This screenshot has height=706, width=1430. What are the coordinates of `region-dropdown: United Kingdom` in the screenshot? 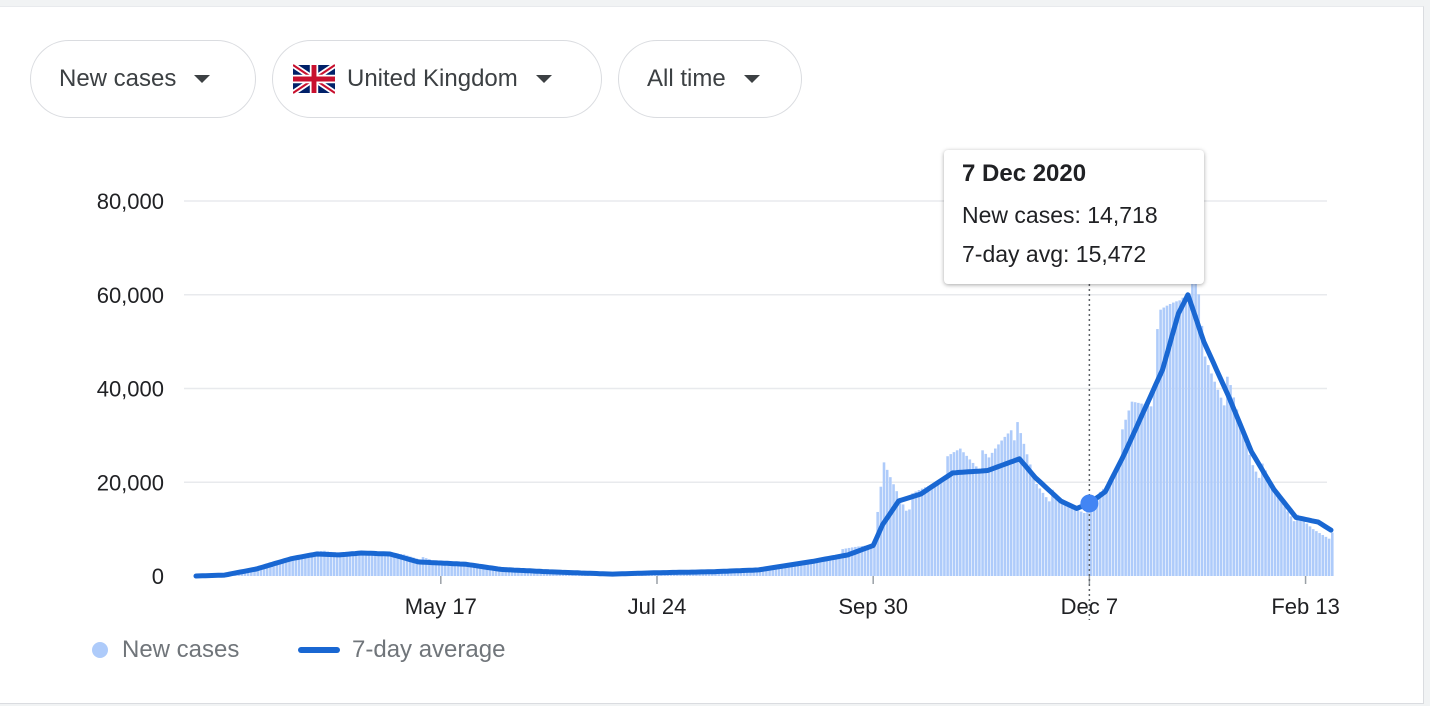 It's located at (437, 79).